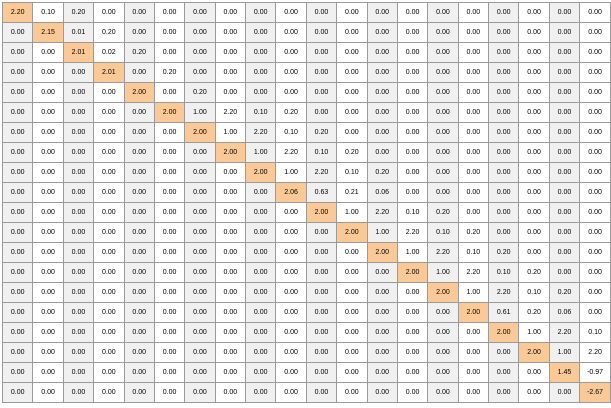 Image resolution: width=611 pixels, height=408 pixels. I want to click on matrix-cell-diagonal: 2.00, so click(473, 312).